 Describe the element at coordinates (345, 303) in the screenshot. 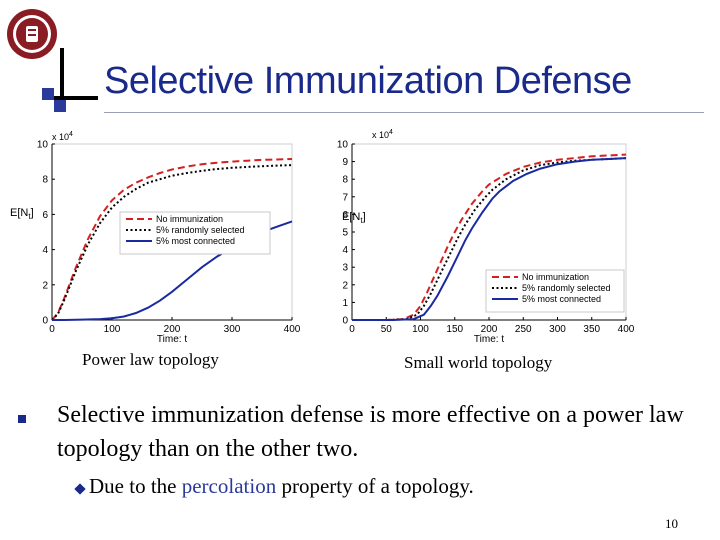

I see `y-tick-label: 1` at that location.